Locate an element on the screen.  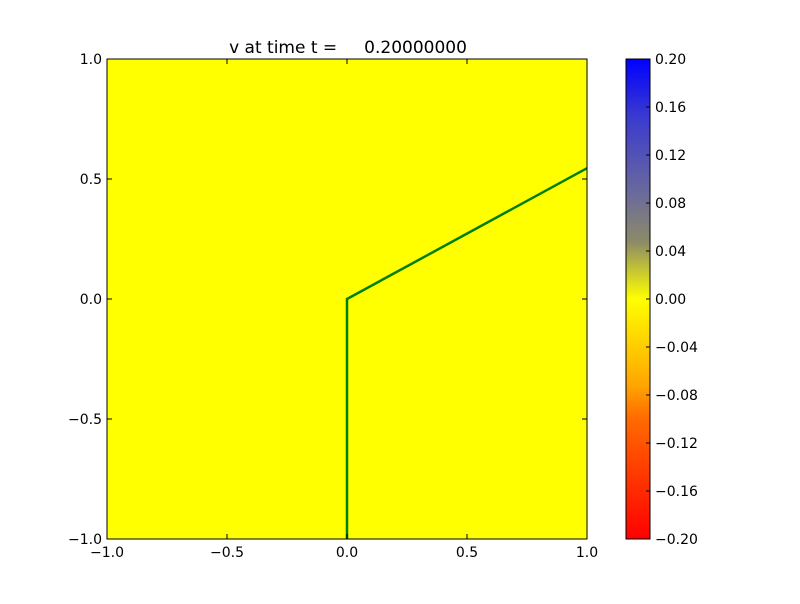
x-tick-label: 1.0 is located at coordinates (587, 553).